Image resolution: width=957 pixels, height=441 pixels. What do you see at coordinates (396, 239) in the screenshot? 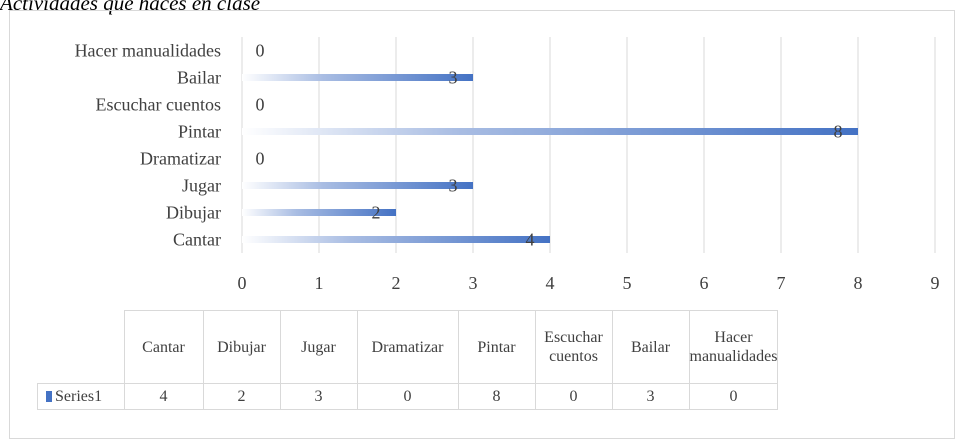
I see `bar-cantar` at bounding box center [396, 239].